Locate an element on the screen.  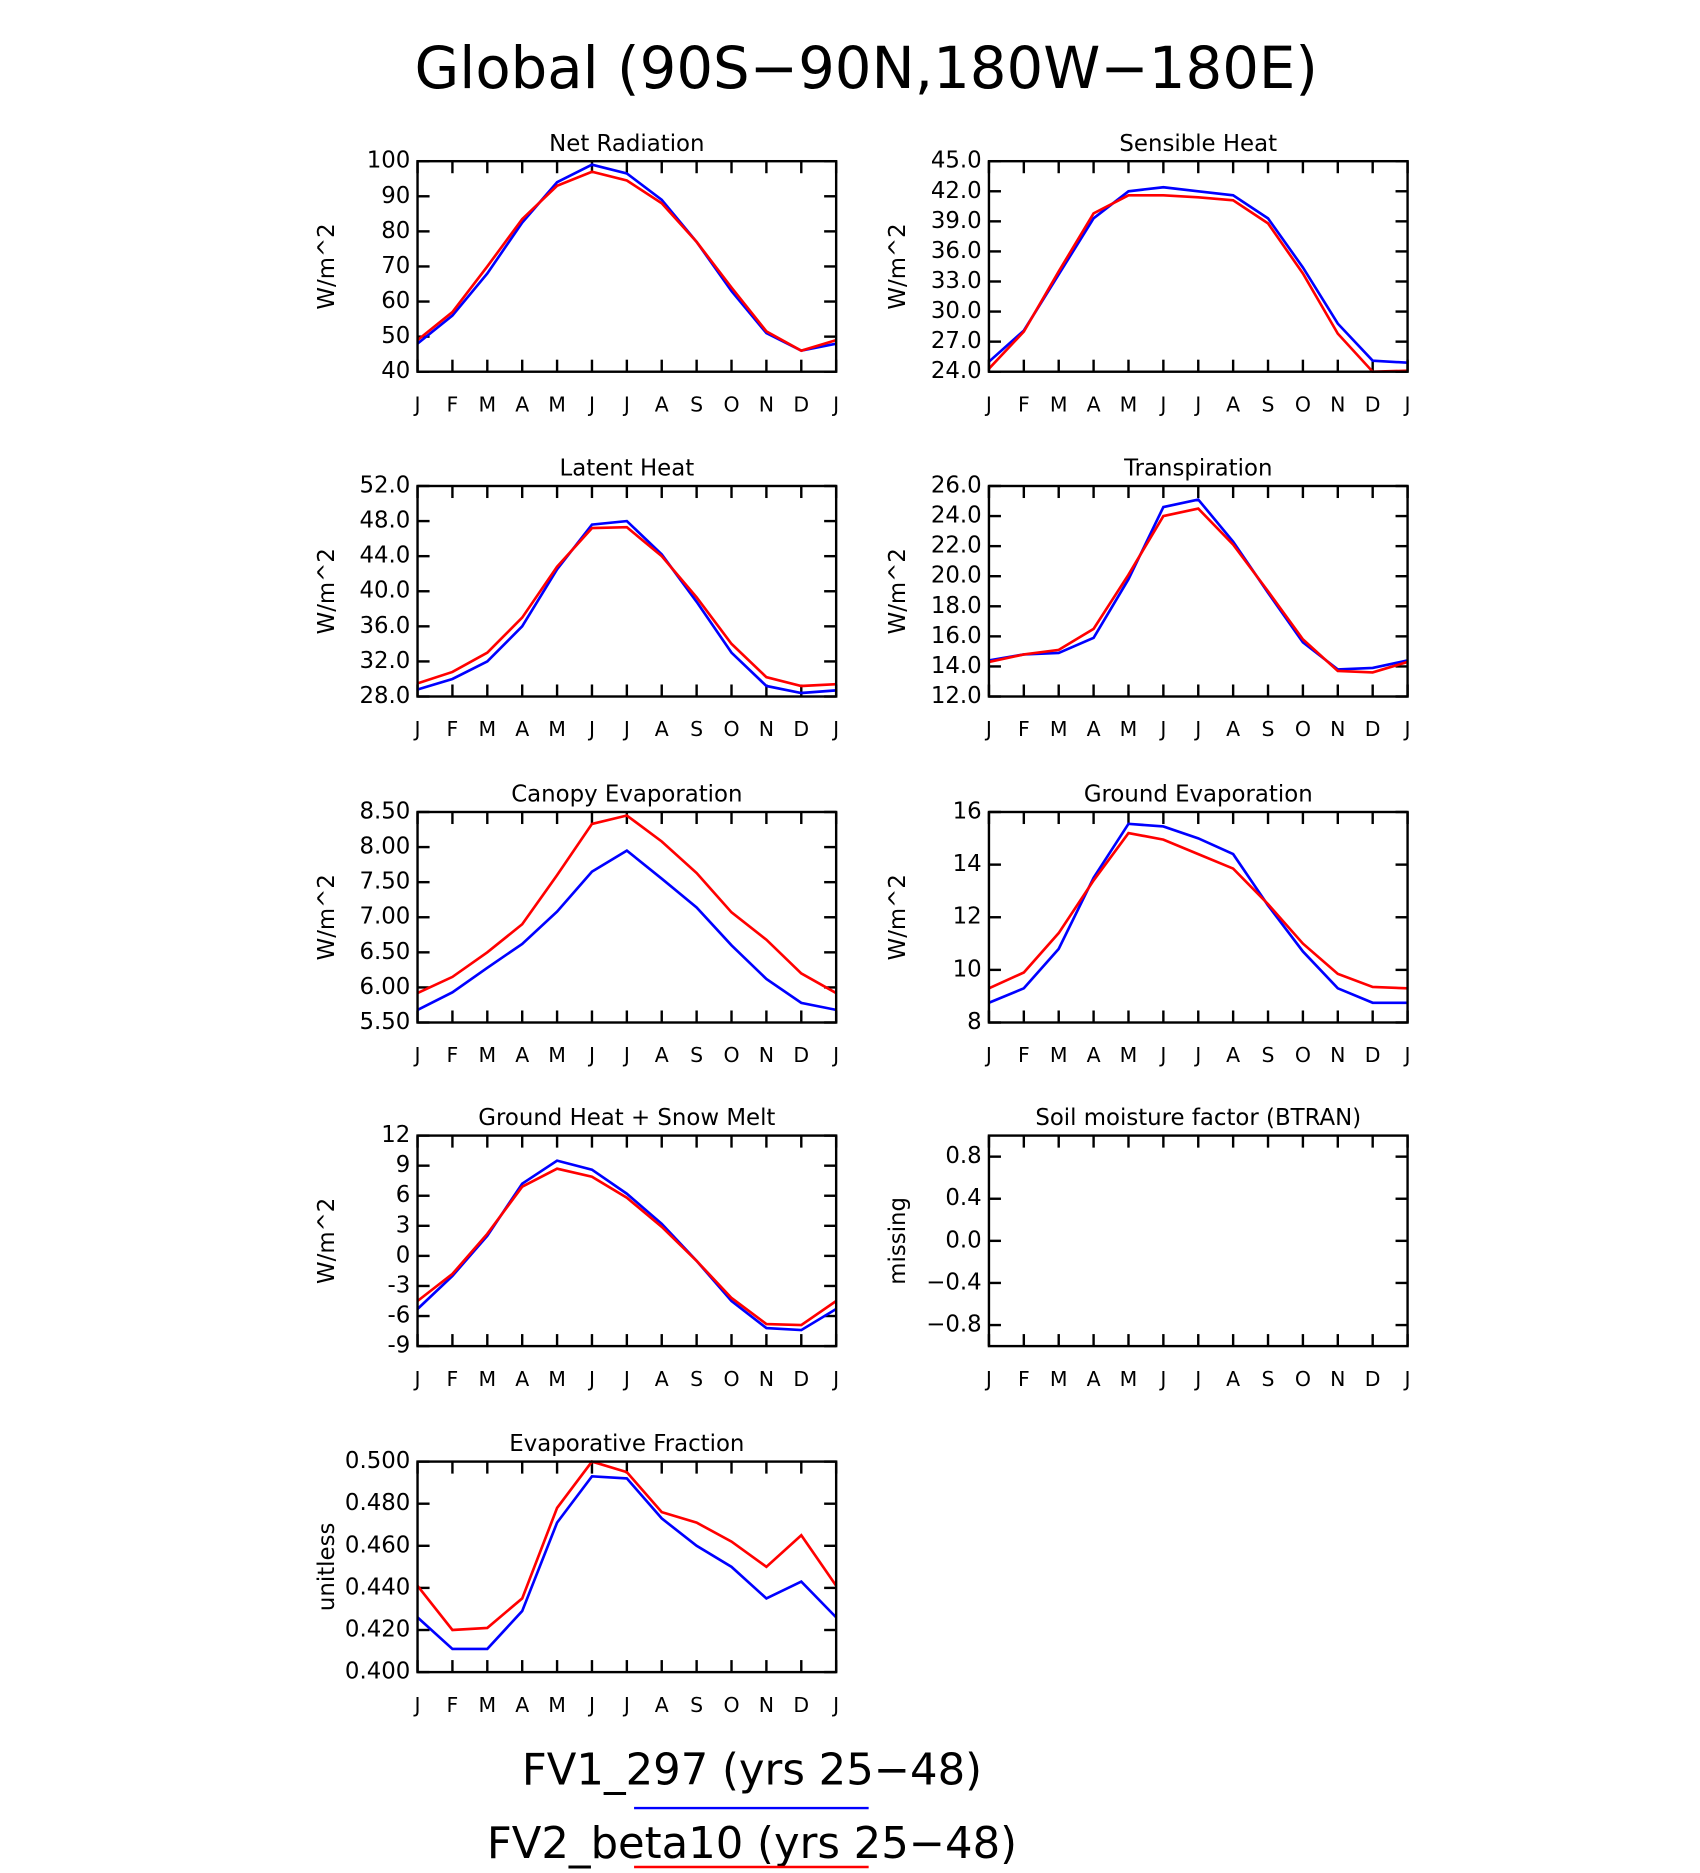
y-tick-label: 10 is located at coordinates (967, 969).